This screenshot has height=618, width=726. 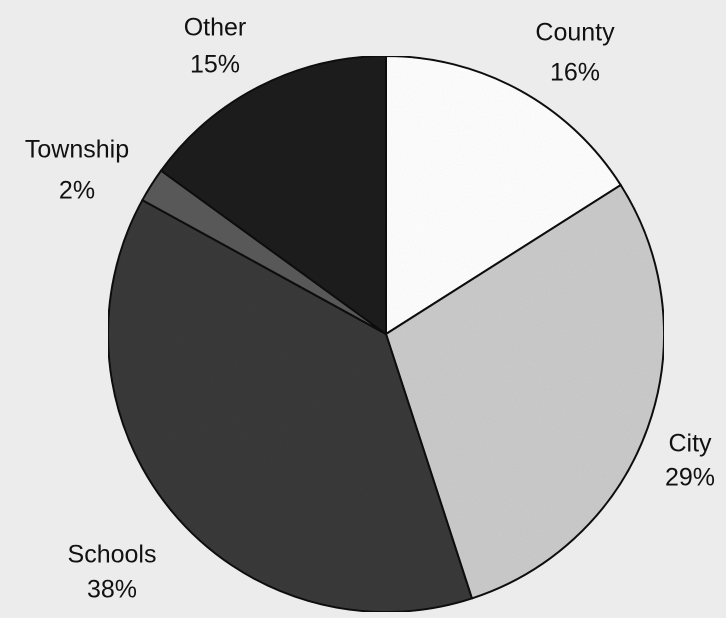 I want to click on slice-label-city: City, so click(x=690, y=444).